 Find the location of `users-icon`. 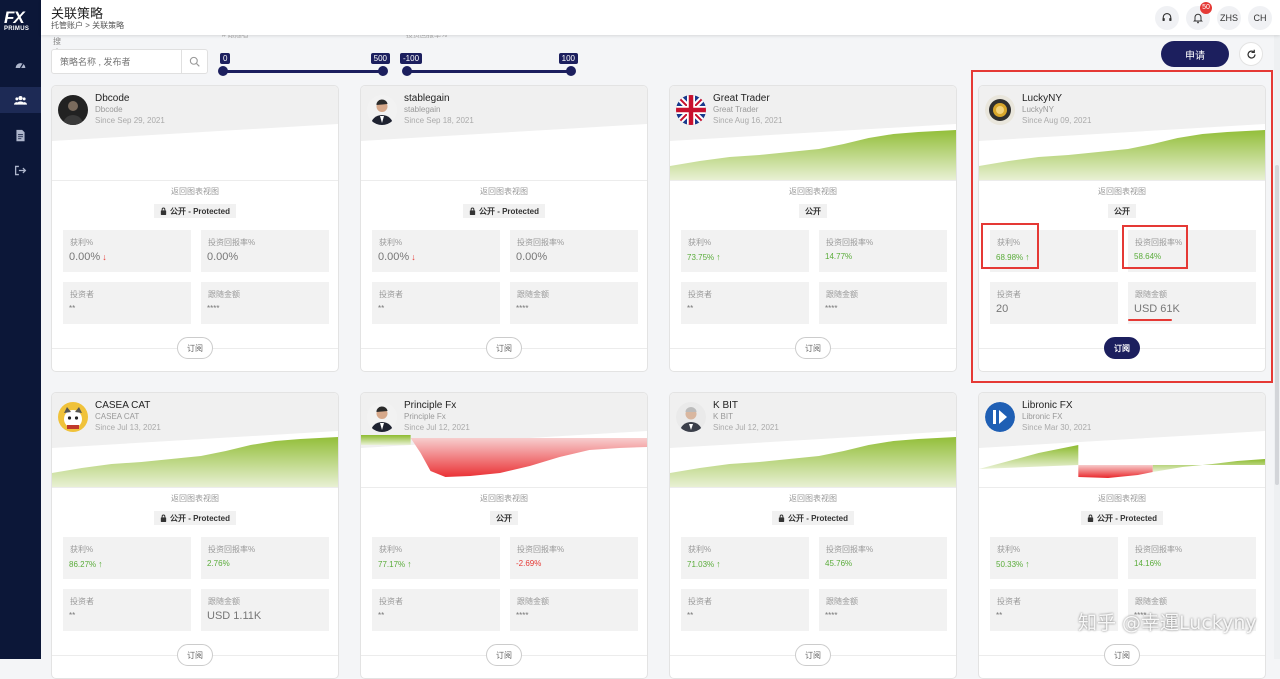

users-icon is located at coordinates (20, 100).